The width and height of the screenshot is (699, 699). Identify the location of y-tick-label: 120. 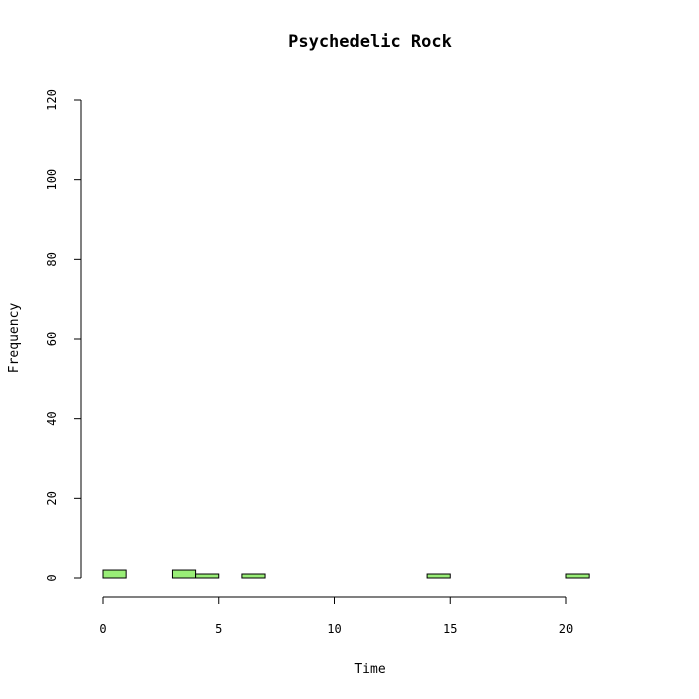
(52, 100).